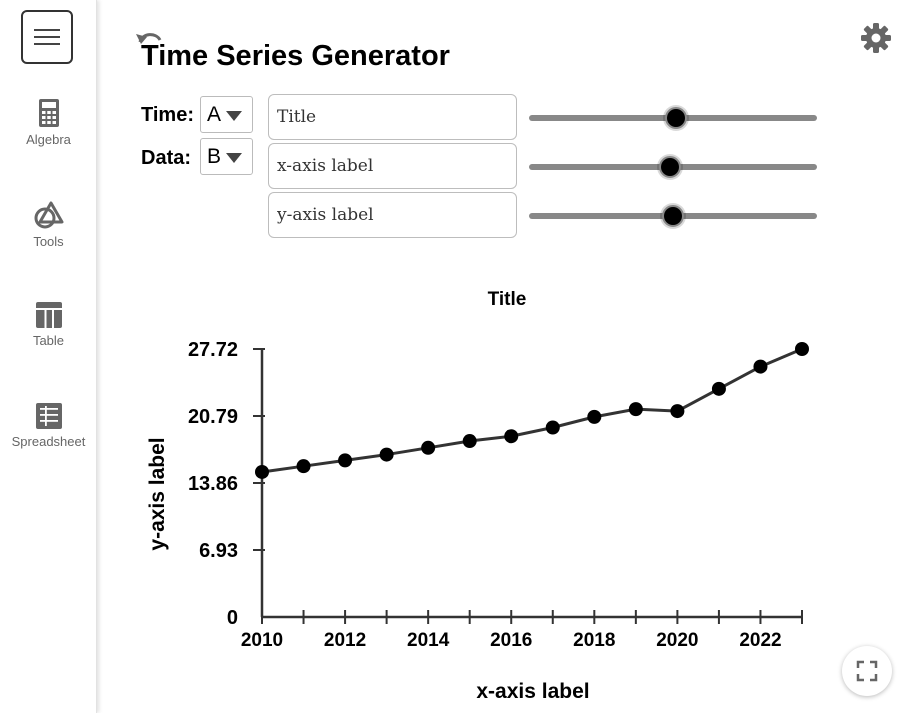  I want to click on x-tick-label: 2020, so click(677, 640).